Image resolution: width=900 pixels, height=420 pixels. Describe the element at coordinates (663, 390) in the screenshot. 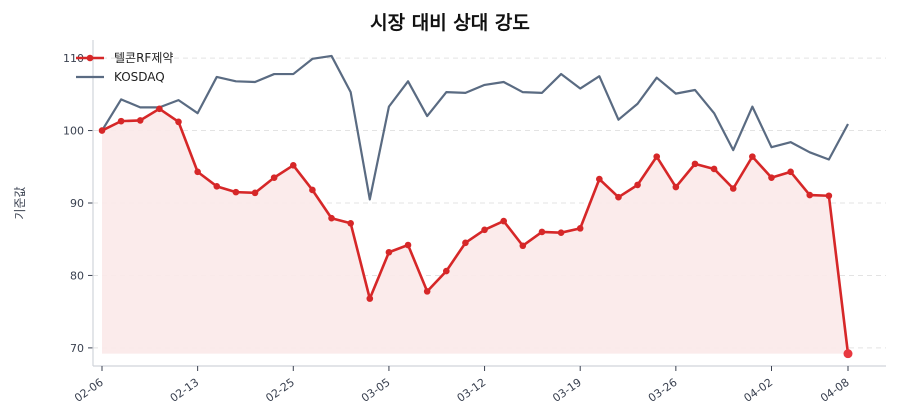

I see `x-tick-label: 03-26` at that location.